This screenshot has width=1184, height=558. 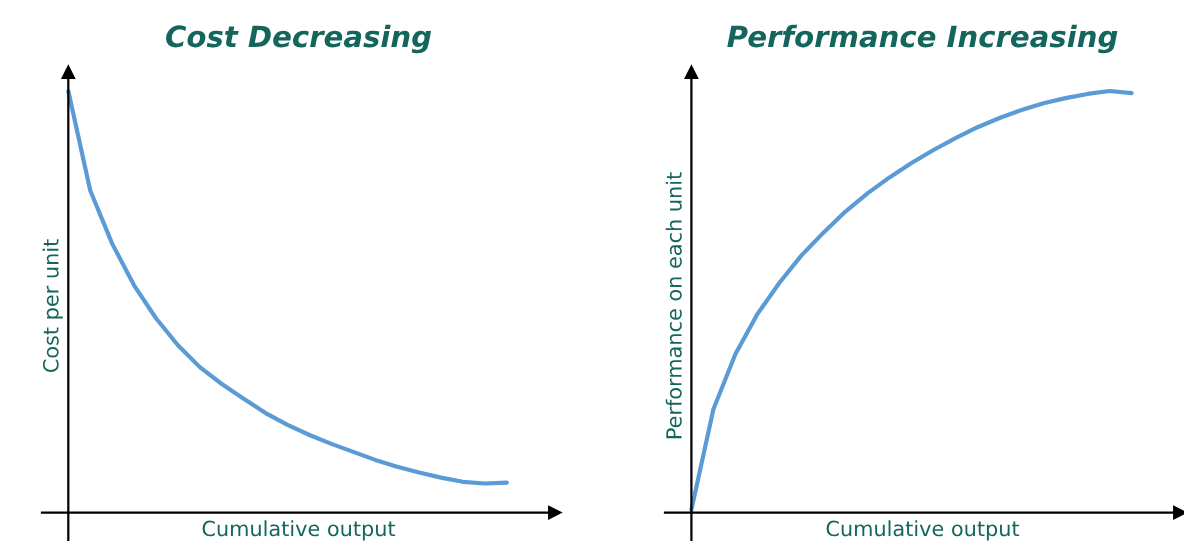 What do you see at coordinates (922, 39) in the screenshot?
I see `chart-title: Performance Increasing` at bounding box center [922, 39].